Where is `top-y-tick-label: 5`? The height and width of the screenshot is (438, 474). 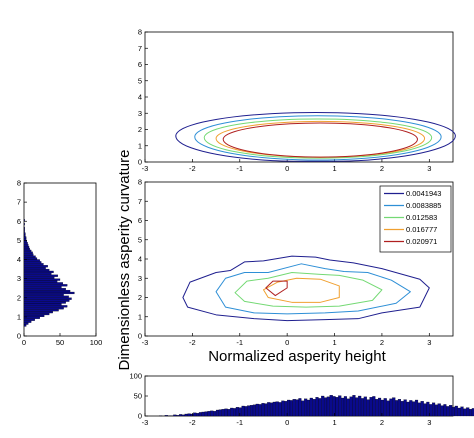 top-y-tick-label: 5 is located at coordinates (140, 80).